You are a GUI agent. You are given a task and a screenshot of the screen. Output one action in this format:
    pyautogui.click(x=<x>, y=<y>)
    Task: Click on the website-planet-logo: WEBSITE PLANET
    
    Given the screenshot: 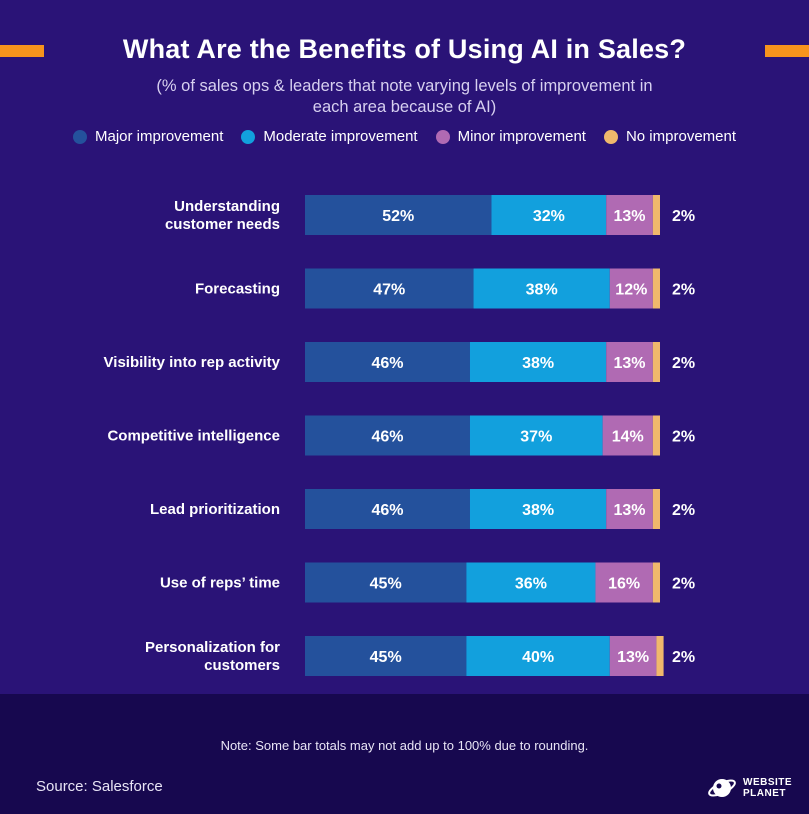 What is the action you would take?
    pyautogui.click(x=749, y=788)
    